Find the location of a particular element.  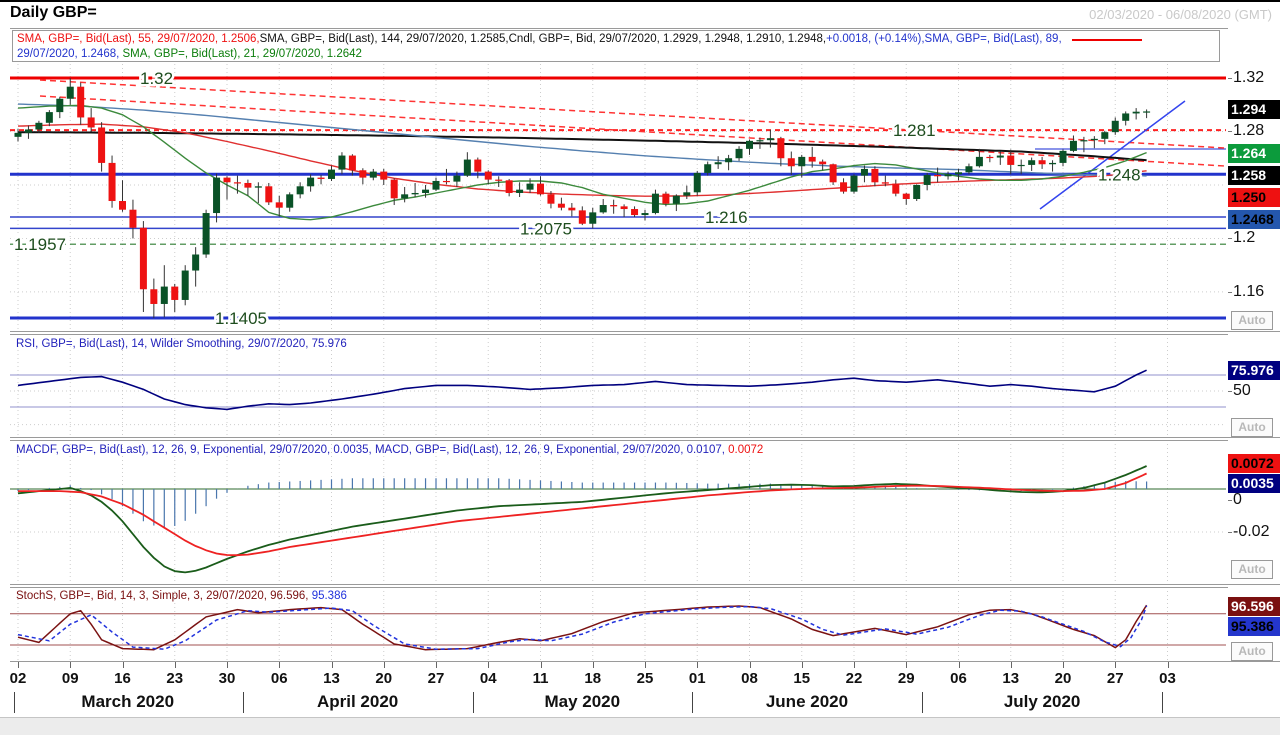

macd-line is located at coordinates (582, 519).